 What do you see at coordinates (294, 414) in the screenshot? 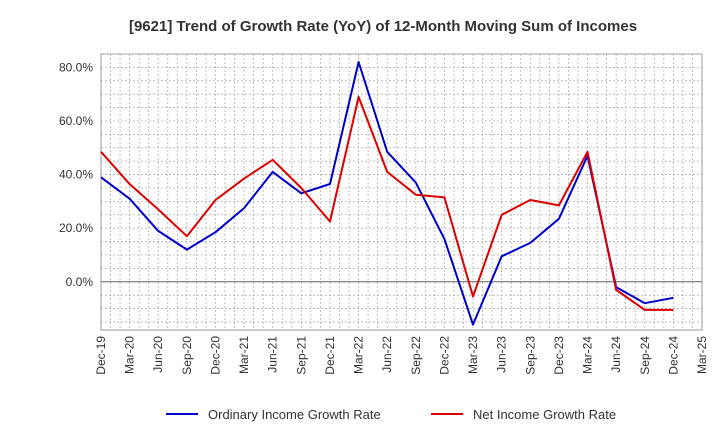
I see `legend-label-1: Ordinary Income Growth Rate` at bounding box center [294, 414].